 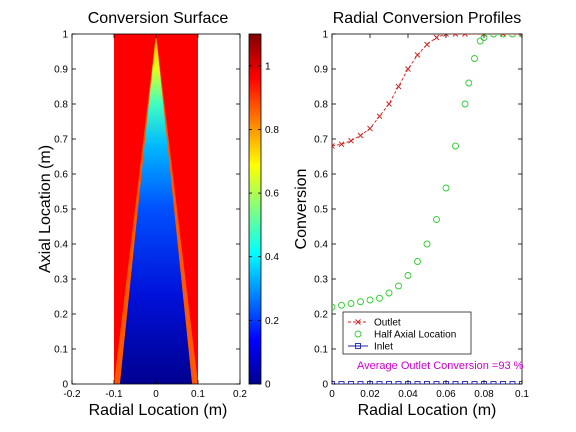 What do you see at coordinates (272, 194) in the screenshot?
I see `colorbar-tick-label: 0.6` at bounding box center [272, 194].